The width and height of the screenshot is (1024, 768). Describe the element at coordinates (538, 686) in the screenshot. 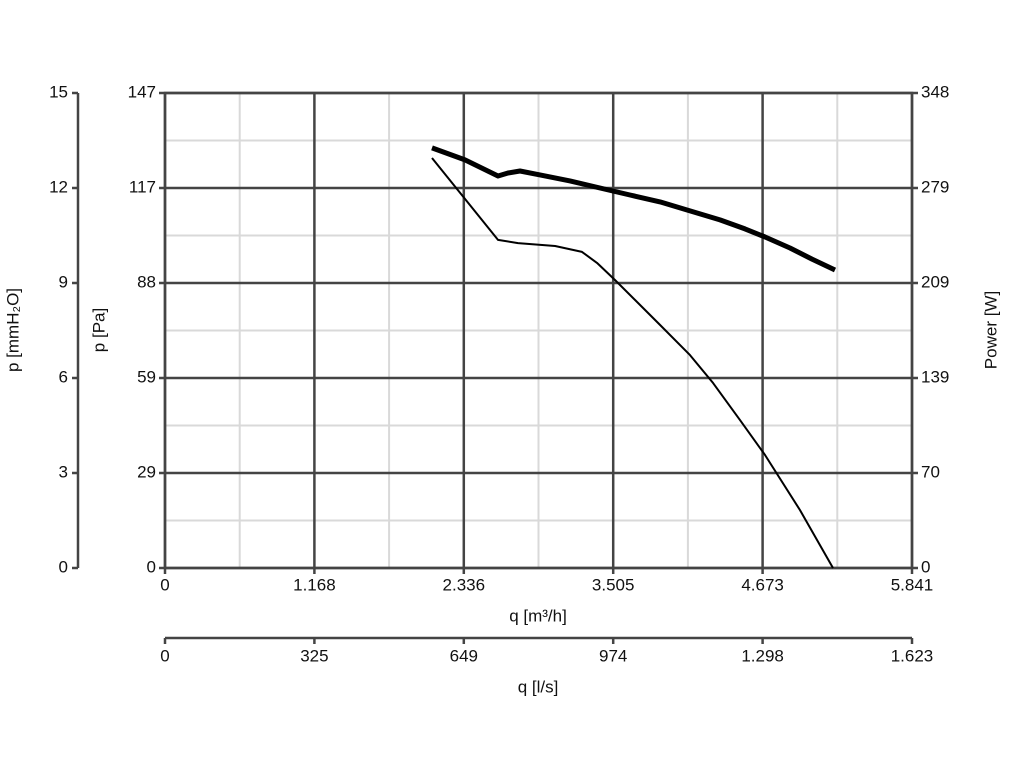

I see `x2-axis-title: q [l/s]` at that location.